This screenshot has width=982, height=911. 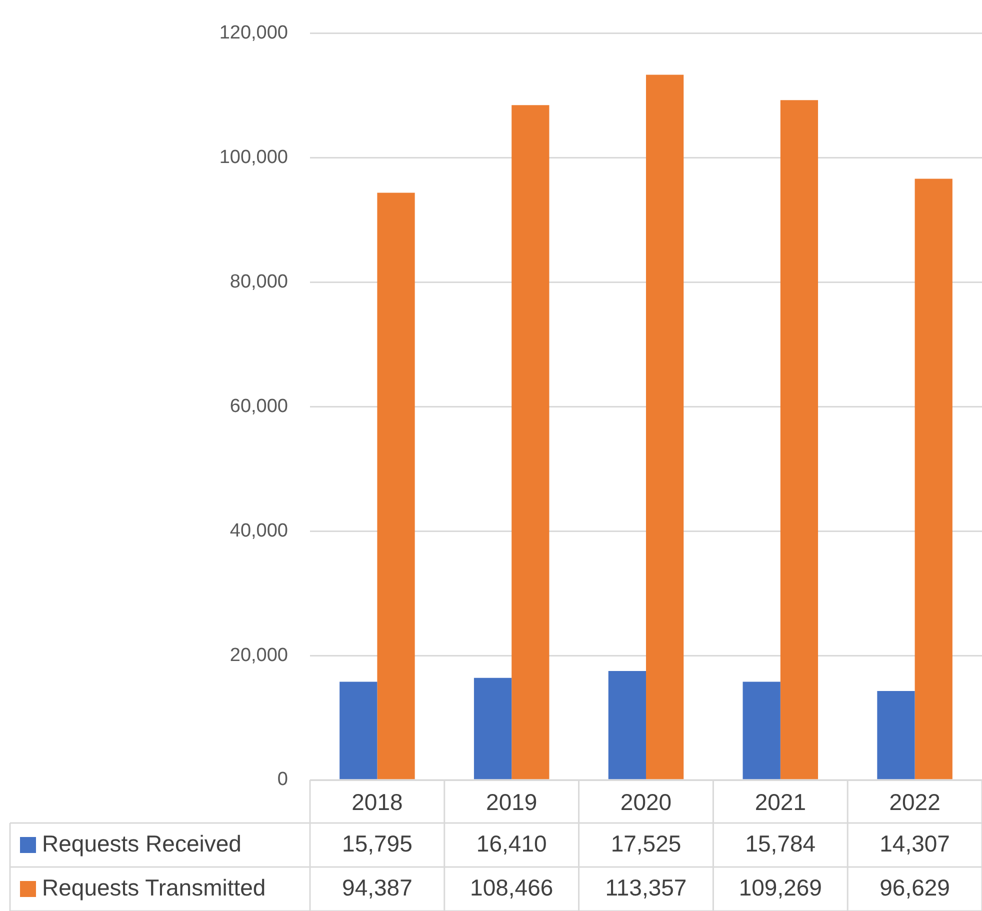 I want to click on data-label: 14,307, so click(x=915, y=843).